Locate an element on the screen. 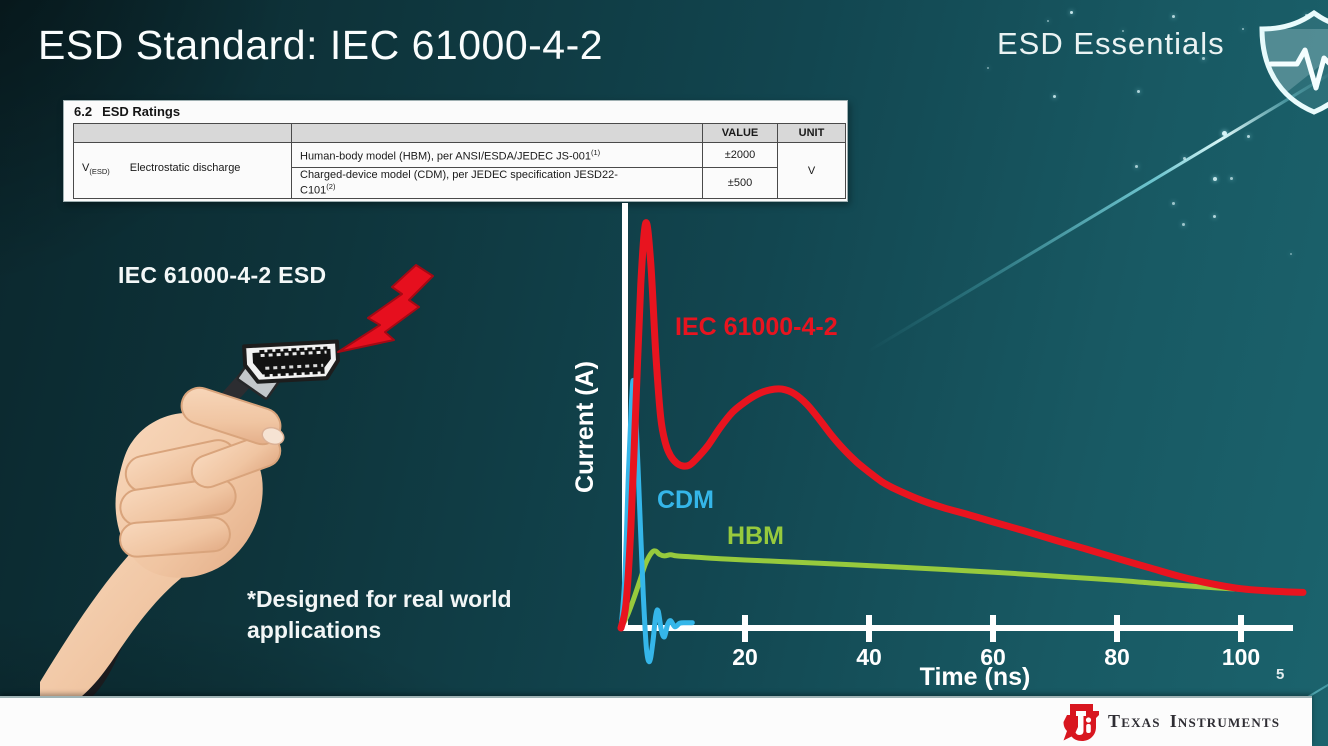  thumb is located at coordinates (236, 461).